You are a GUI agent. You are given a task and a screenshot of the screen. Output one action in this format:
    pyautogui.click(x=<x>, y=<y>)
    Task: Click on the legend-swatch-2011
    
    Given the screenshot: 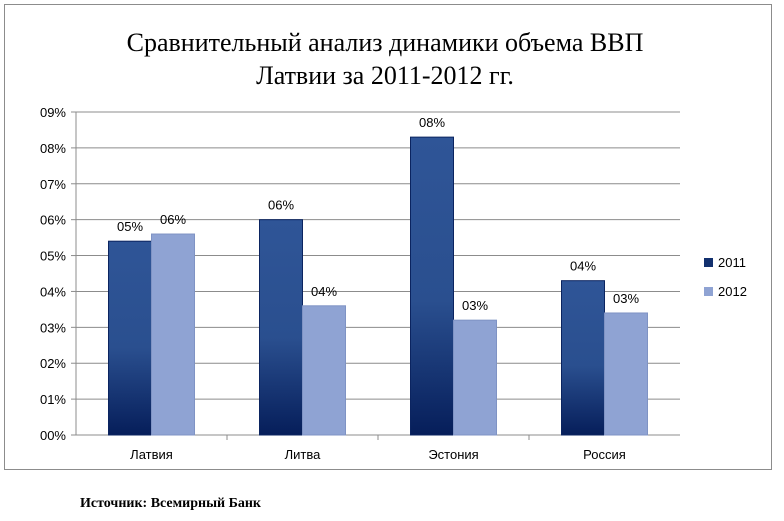 What is the action you would take?
    pyautogui.click(x=708, y=262)
    